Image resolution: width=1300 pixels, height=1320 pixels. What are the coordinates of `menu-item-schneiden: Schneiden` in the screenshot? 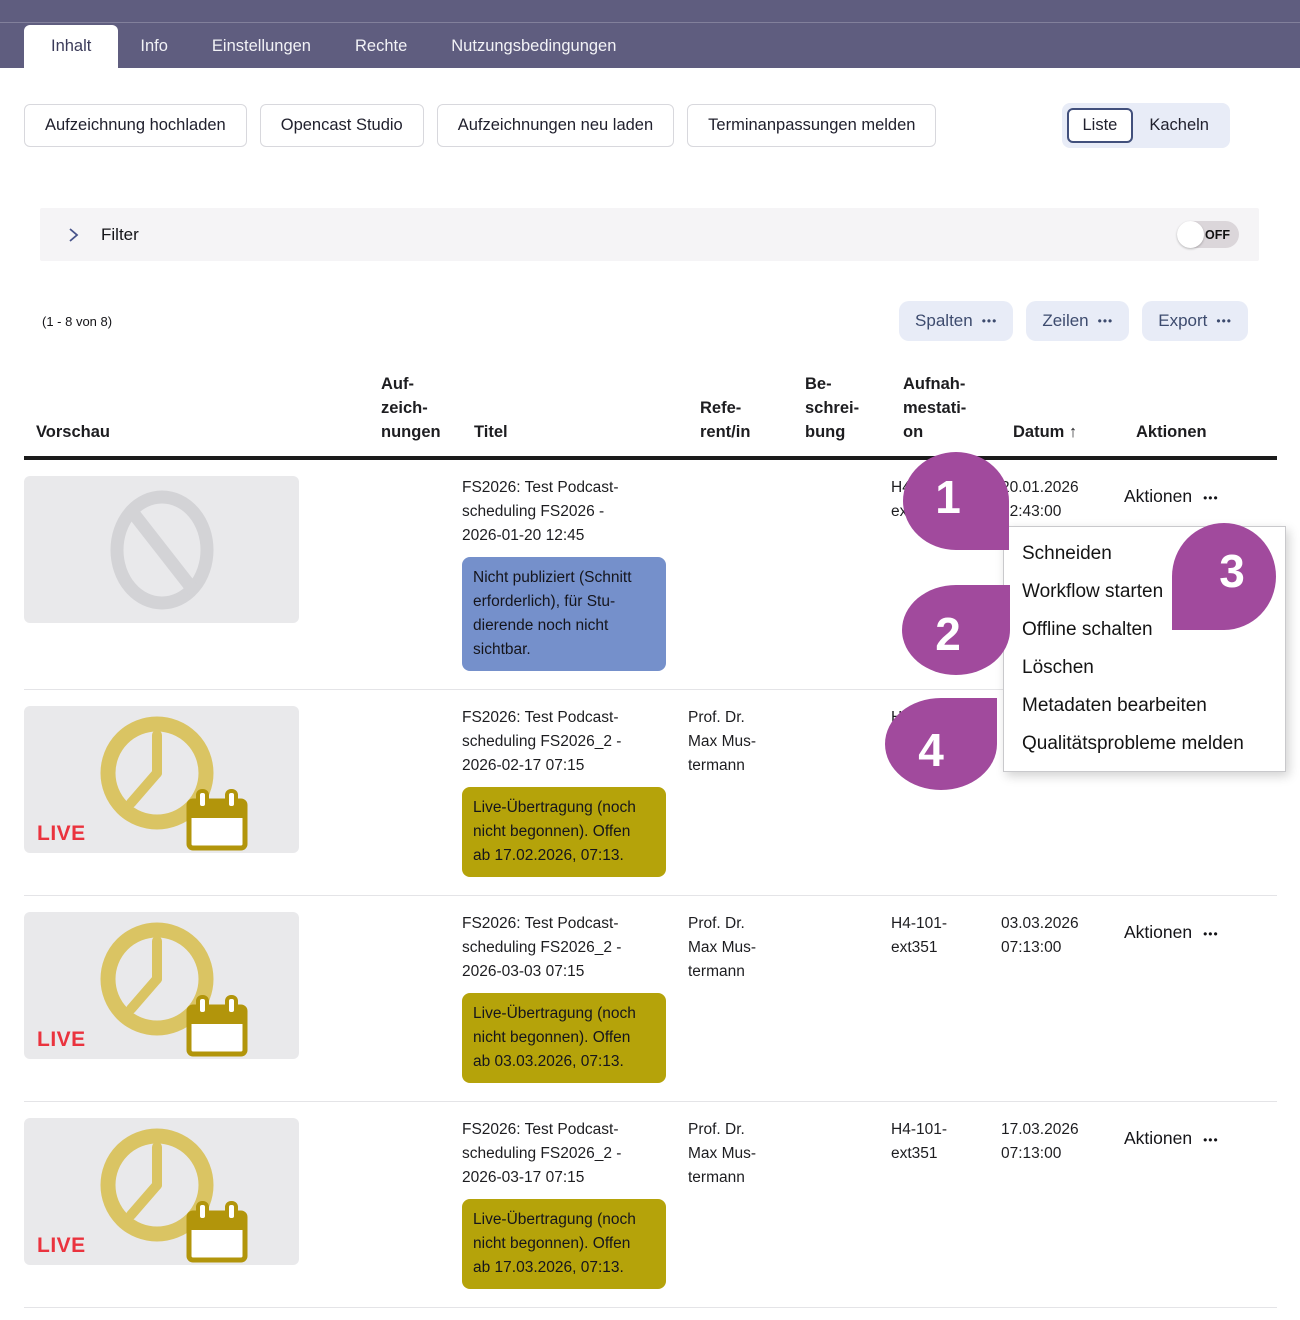 It's located at (1067, 553).